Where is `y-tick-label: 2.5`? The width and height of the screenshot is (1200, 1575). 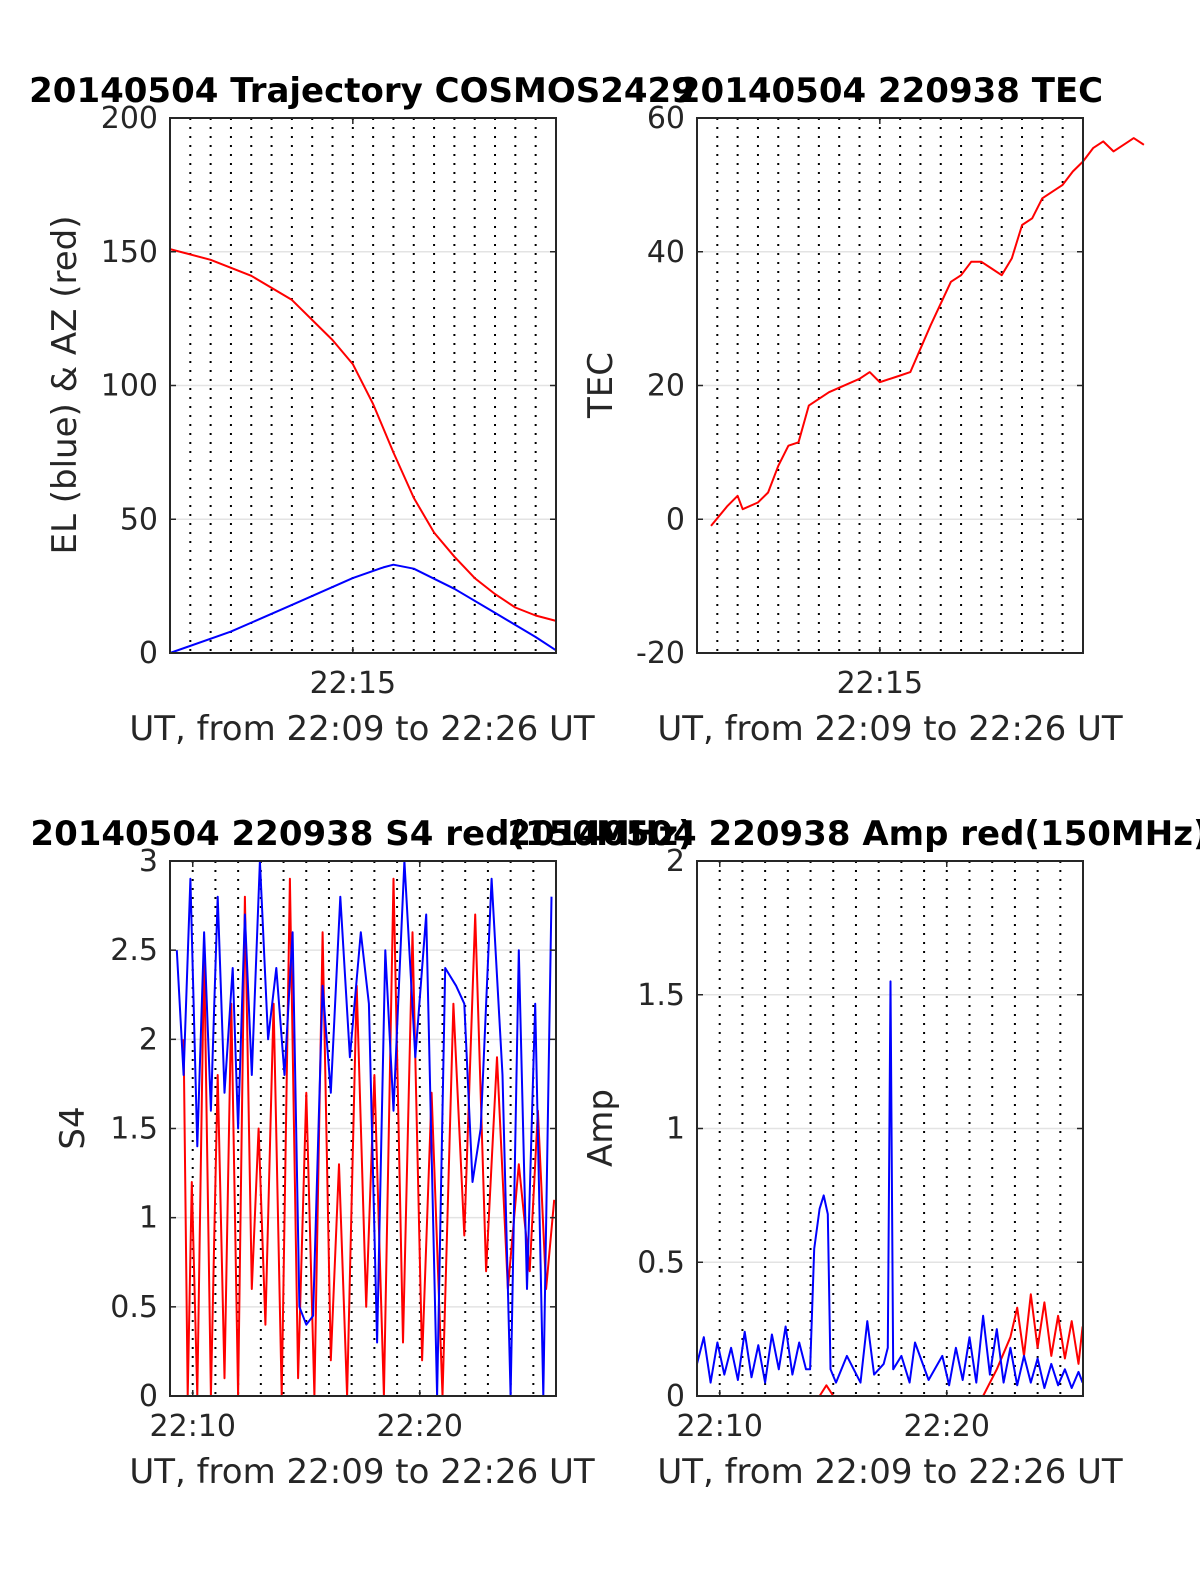 y-tick-label: 2.5 is located at coordinates (134, 950).